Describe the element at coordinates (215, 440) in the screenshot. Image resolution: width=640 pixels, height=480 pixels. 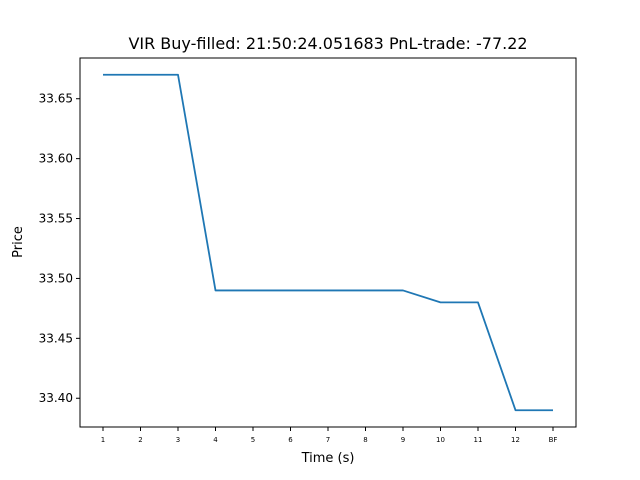
I see `x-tick-label: 4` at that location.